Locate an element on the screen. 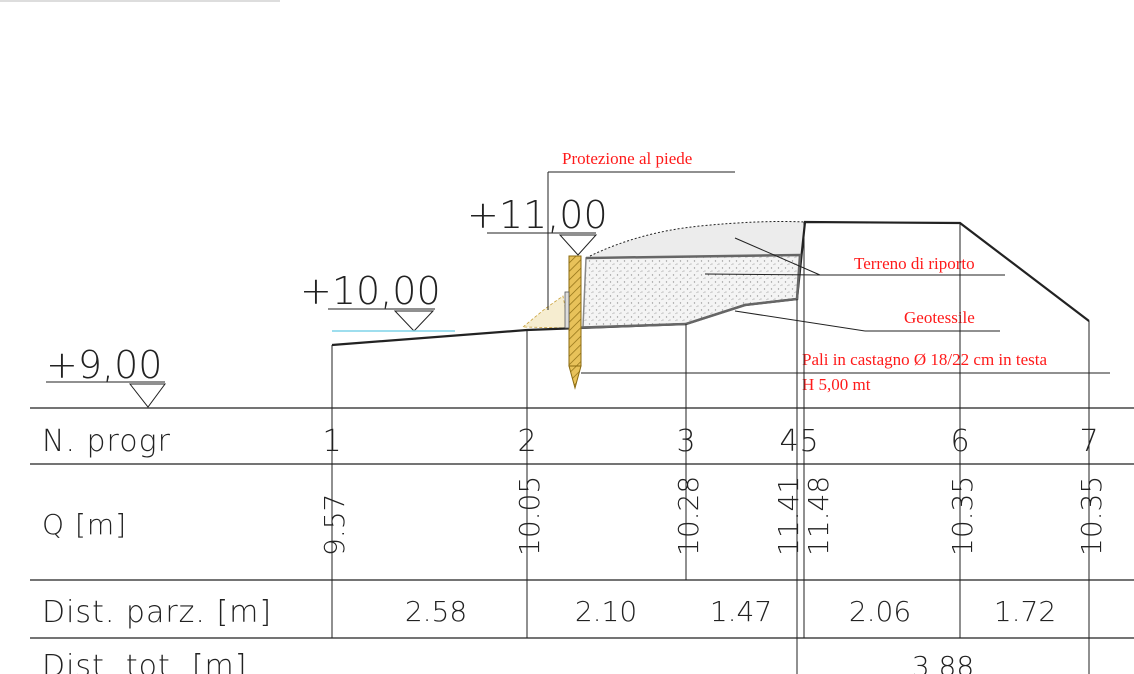 Image resolution: width=1134 pixels, height=674 pixels. dist-parz-values: 2.58 2.10 1.47 2.06 1.72 is located at coordinates (730, 611).